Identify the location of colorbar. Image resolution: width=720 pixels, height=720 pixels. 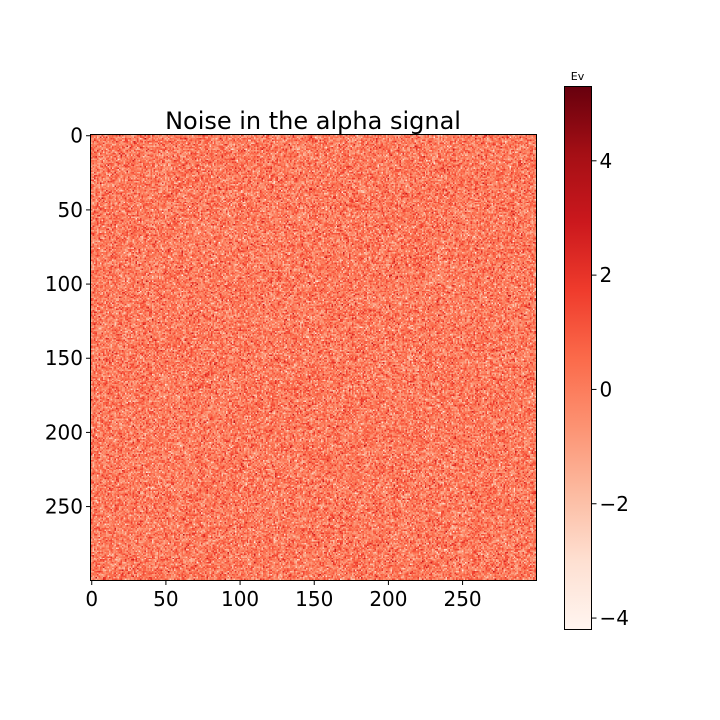
(578, 358).